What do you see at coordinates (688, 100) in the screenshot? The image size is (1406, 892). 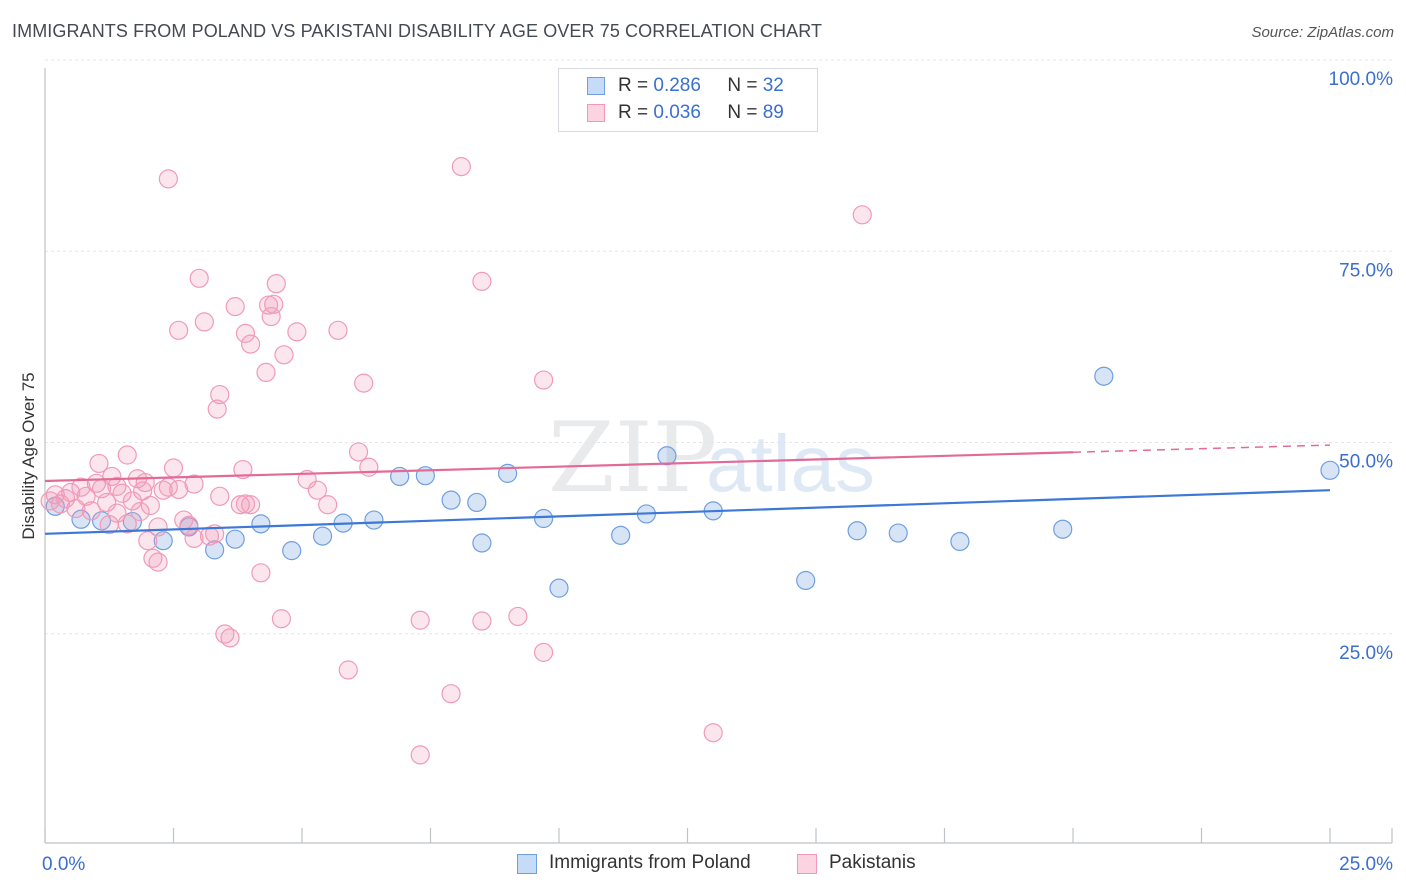 I see `correlation-legend: R = 0.286 N = 32 R = 0.036 N = 89` at bounding box center [688, 100].